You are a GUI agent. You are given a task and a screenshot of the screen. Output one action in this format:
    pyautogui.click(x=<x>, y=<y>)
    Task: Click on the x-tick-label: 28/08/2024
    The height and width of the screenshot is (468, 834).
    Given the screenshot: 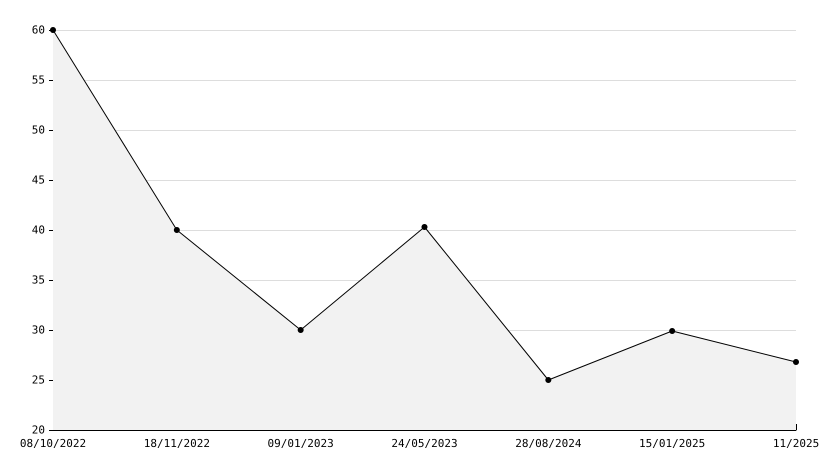 What is the action you would take?
    pyautogui.click(x=548, y=443)
    